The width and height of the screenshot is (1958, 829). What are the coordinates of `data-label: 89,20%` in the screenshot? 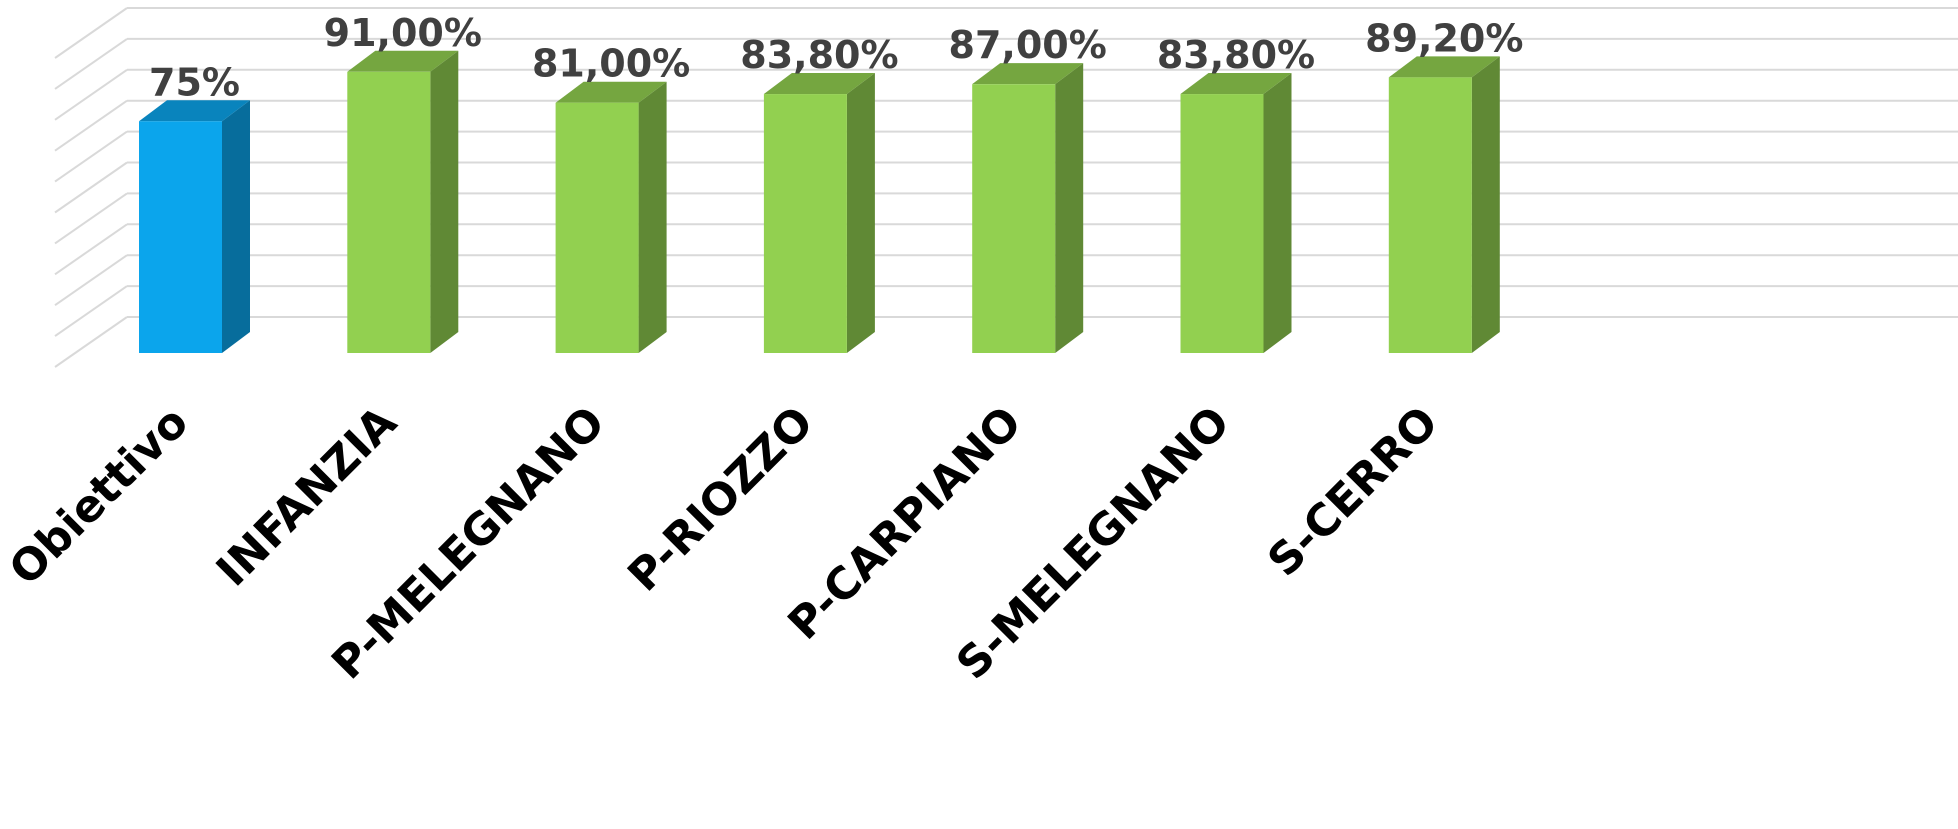 It's located at (1444, 38).